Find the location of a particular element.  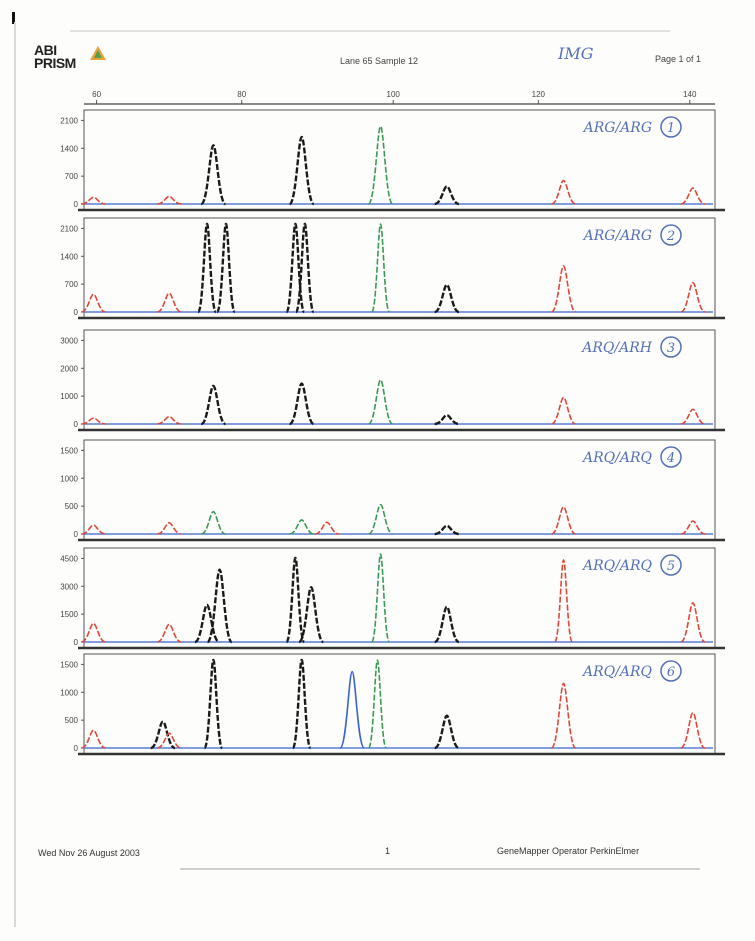

panel-6: 1500 1000 500 0 ARQ/ARQ 6 is located at coordinates (392, 704).